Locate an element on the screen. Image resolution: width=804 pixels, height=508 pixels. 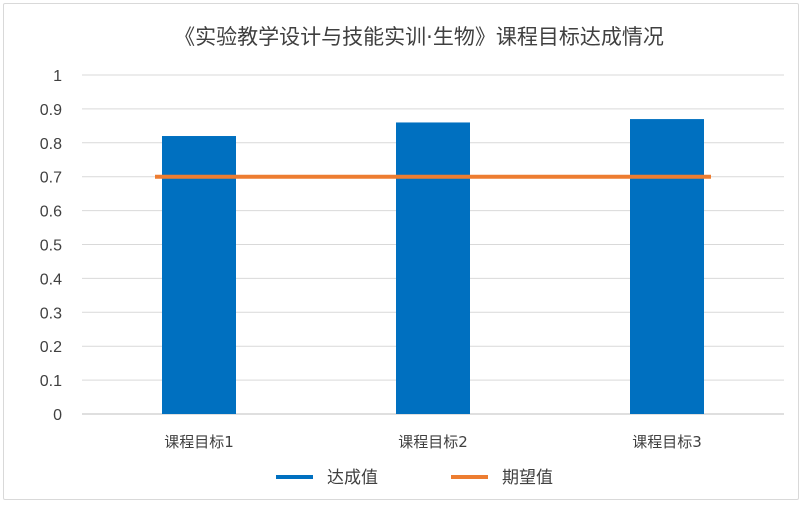
y-tick-label: 0.3 is located at coordinates (51, 313).